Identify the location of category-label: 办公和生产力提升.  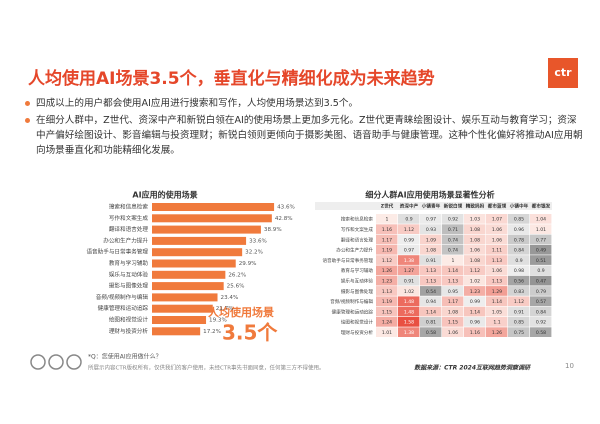
(125, 240).